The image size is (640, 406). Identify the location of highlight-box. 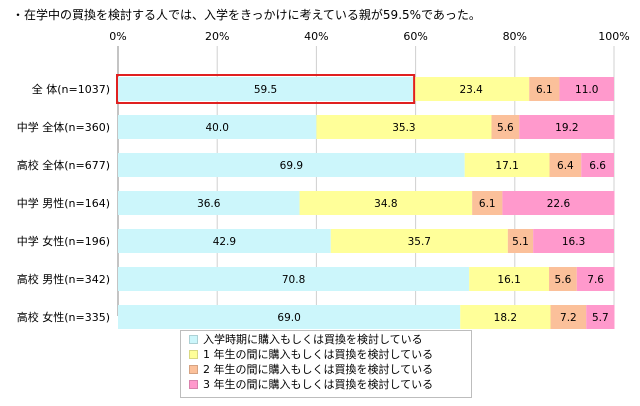
(266, 89).